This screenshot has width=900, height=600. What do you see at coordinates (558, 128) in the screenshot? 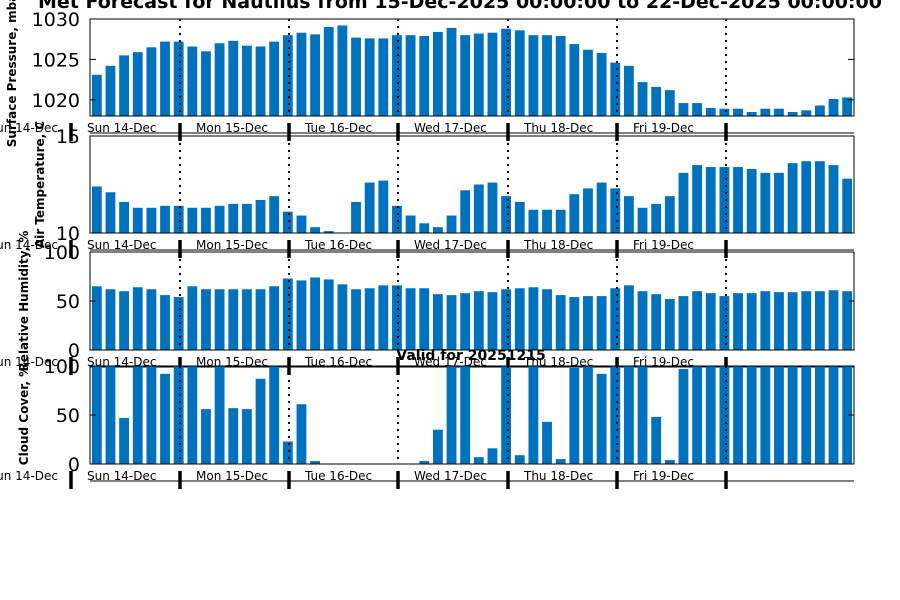
I see `date-label: Thu 18-Dec` at bounding box center [558, 128].